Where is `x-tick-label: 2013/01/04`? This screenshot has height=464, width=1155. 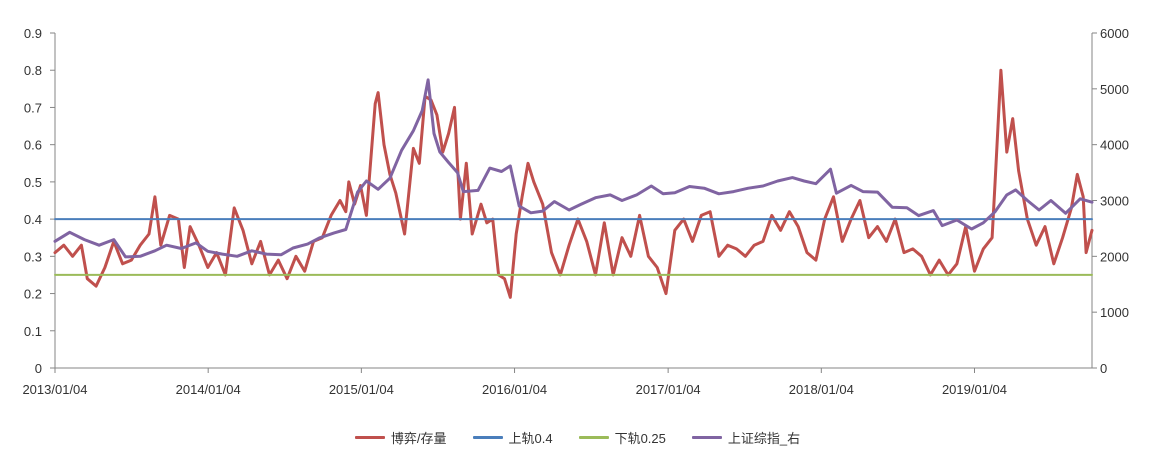
x-tick-label: 2013/01/04 is located at coordinates (54, 389).